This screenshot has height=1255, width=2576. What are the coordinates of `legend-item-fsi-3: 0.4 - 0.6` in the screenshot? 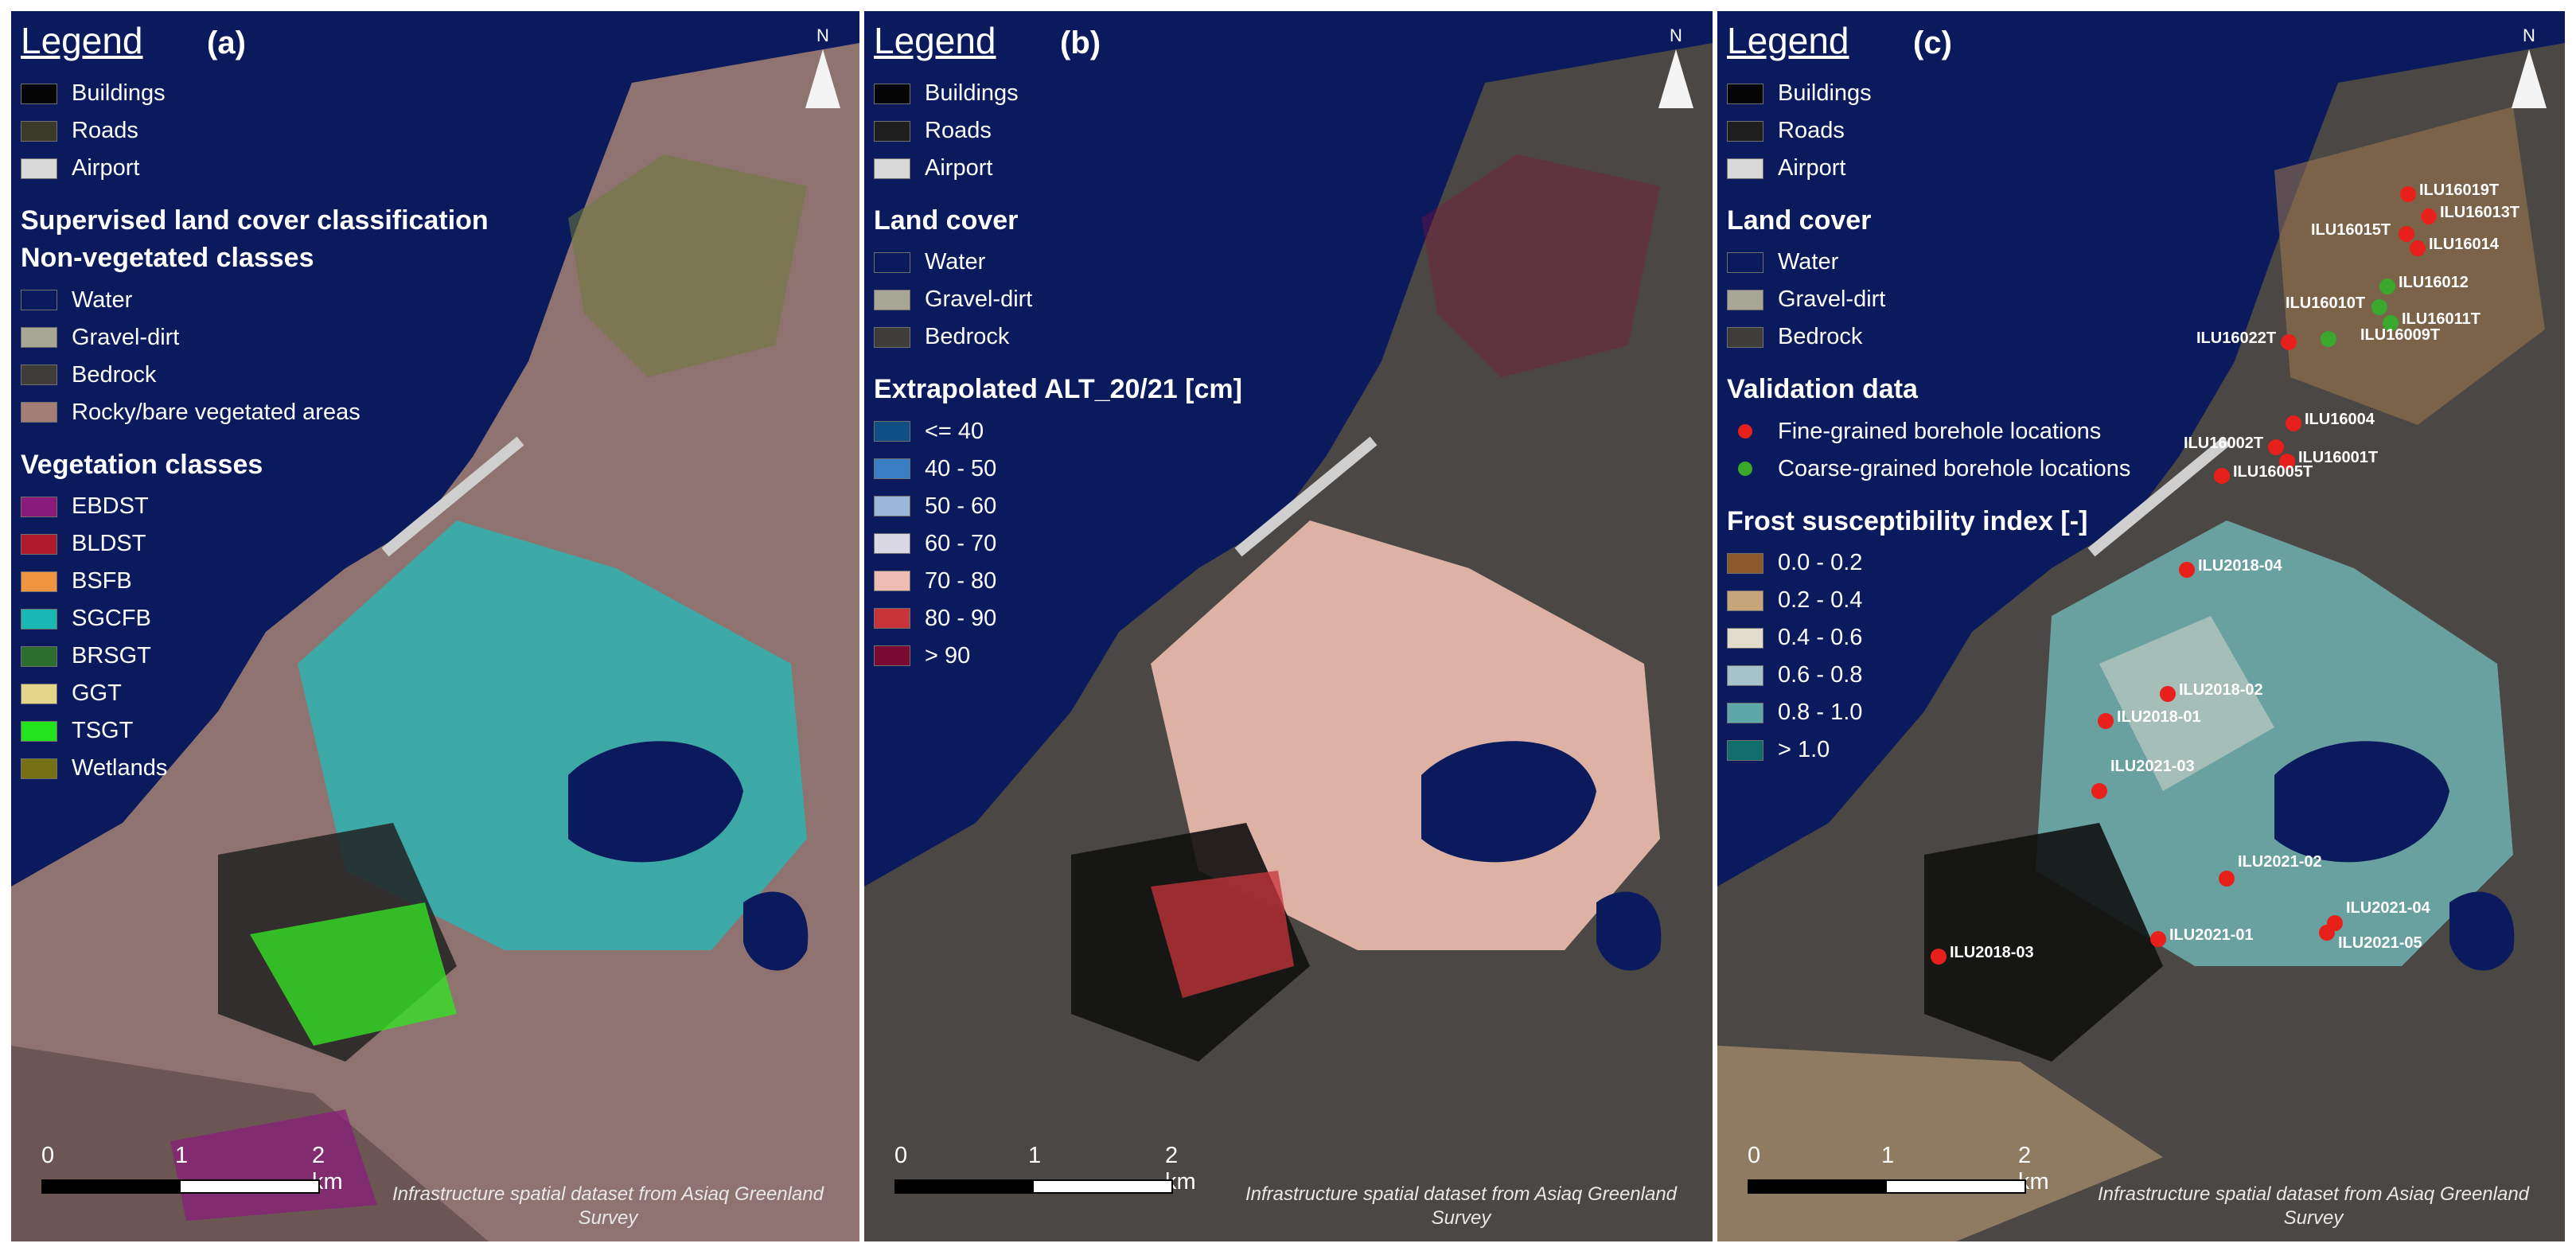 It's located at (1928, 638).